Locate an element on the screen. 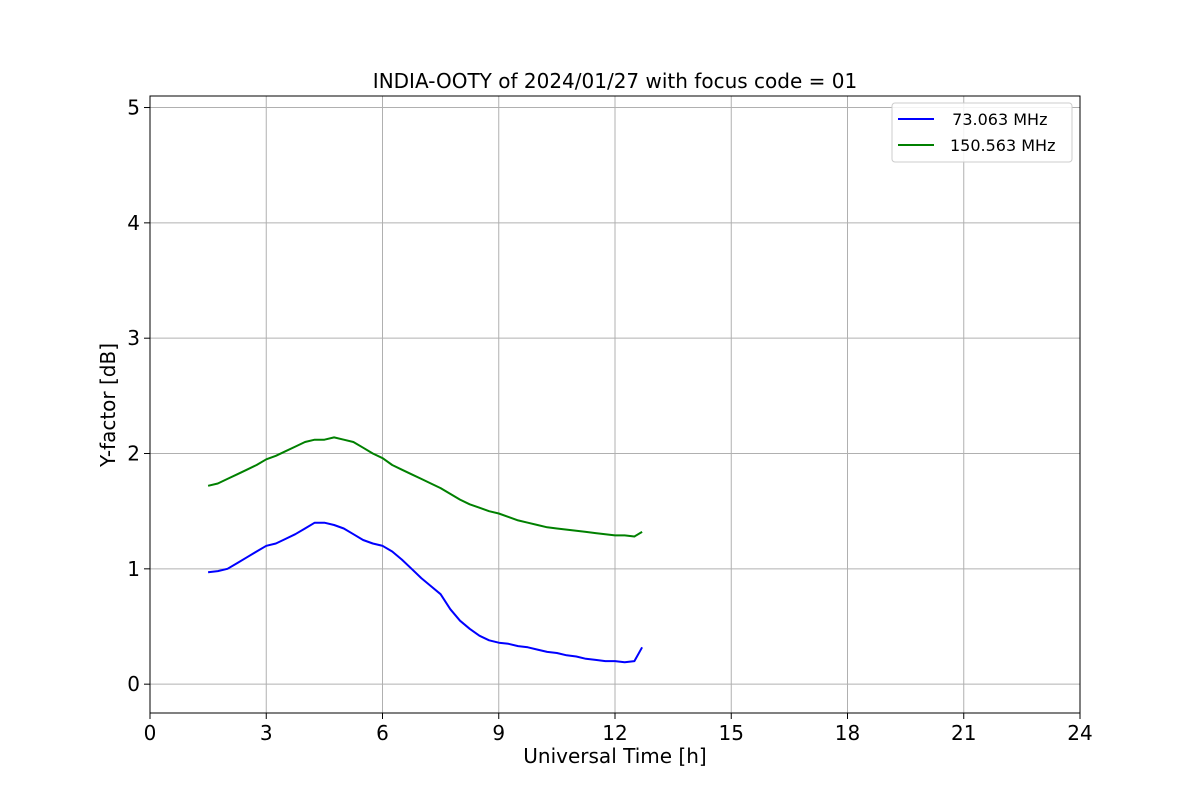 This screenshot has height=800, width=1200. legend-label-2: 150.563 MHz is located at coordinates (1002, 145).